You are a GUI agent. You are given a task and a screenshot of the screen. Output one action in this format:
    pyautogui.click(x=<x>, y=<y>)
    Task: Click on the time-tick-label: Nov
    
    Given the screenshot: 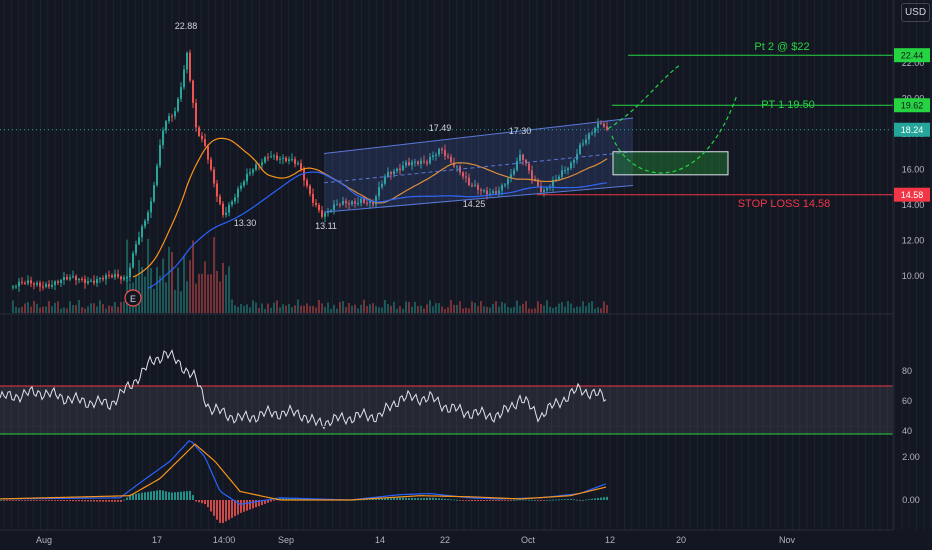 What is the action you would take?
    pyautogui.click(x=787, y=540)
    